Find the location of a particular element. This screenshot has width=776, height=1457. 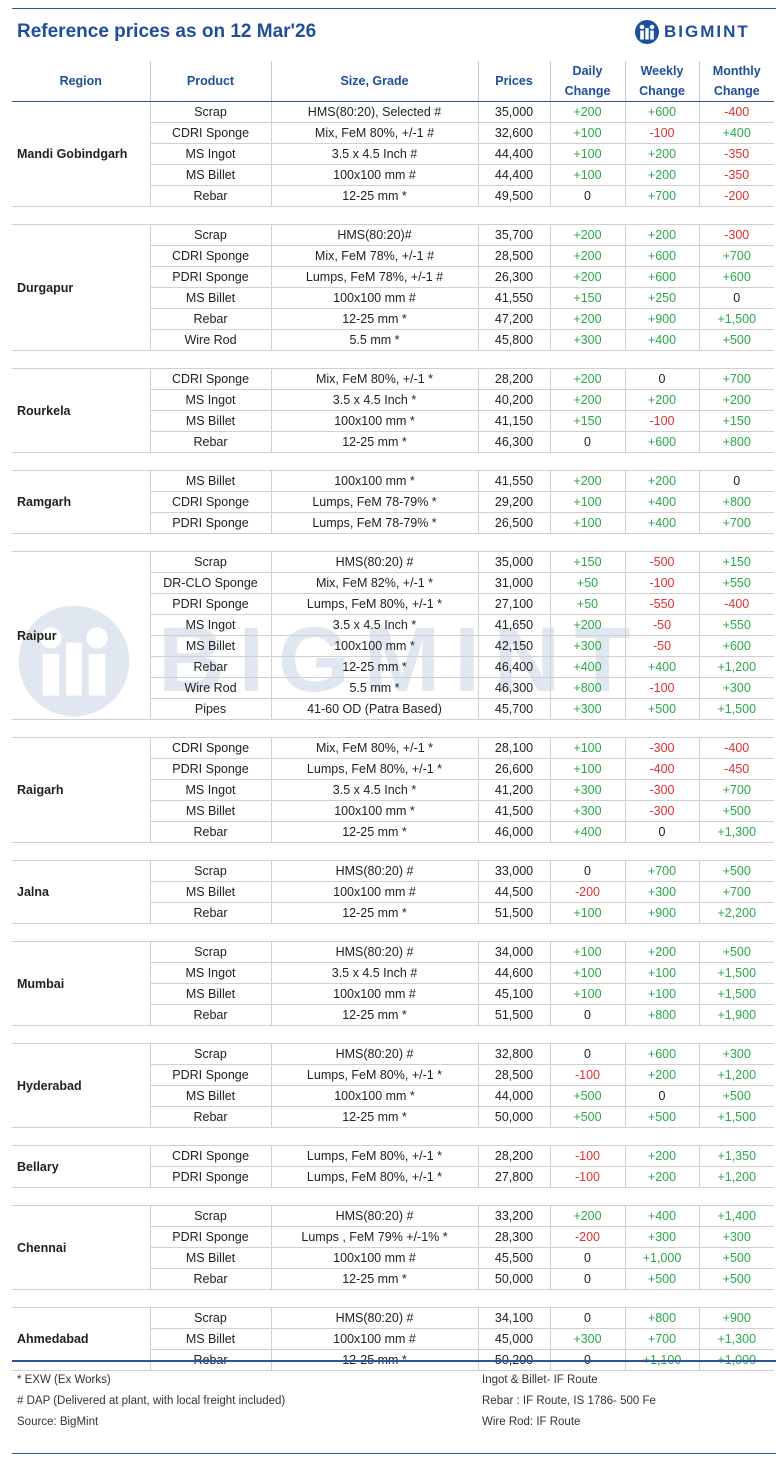

price-cell: 29,200 is located at coordinates (514, 502).